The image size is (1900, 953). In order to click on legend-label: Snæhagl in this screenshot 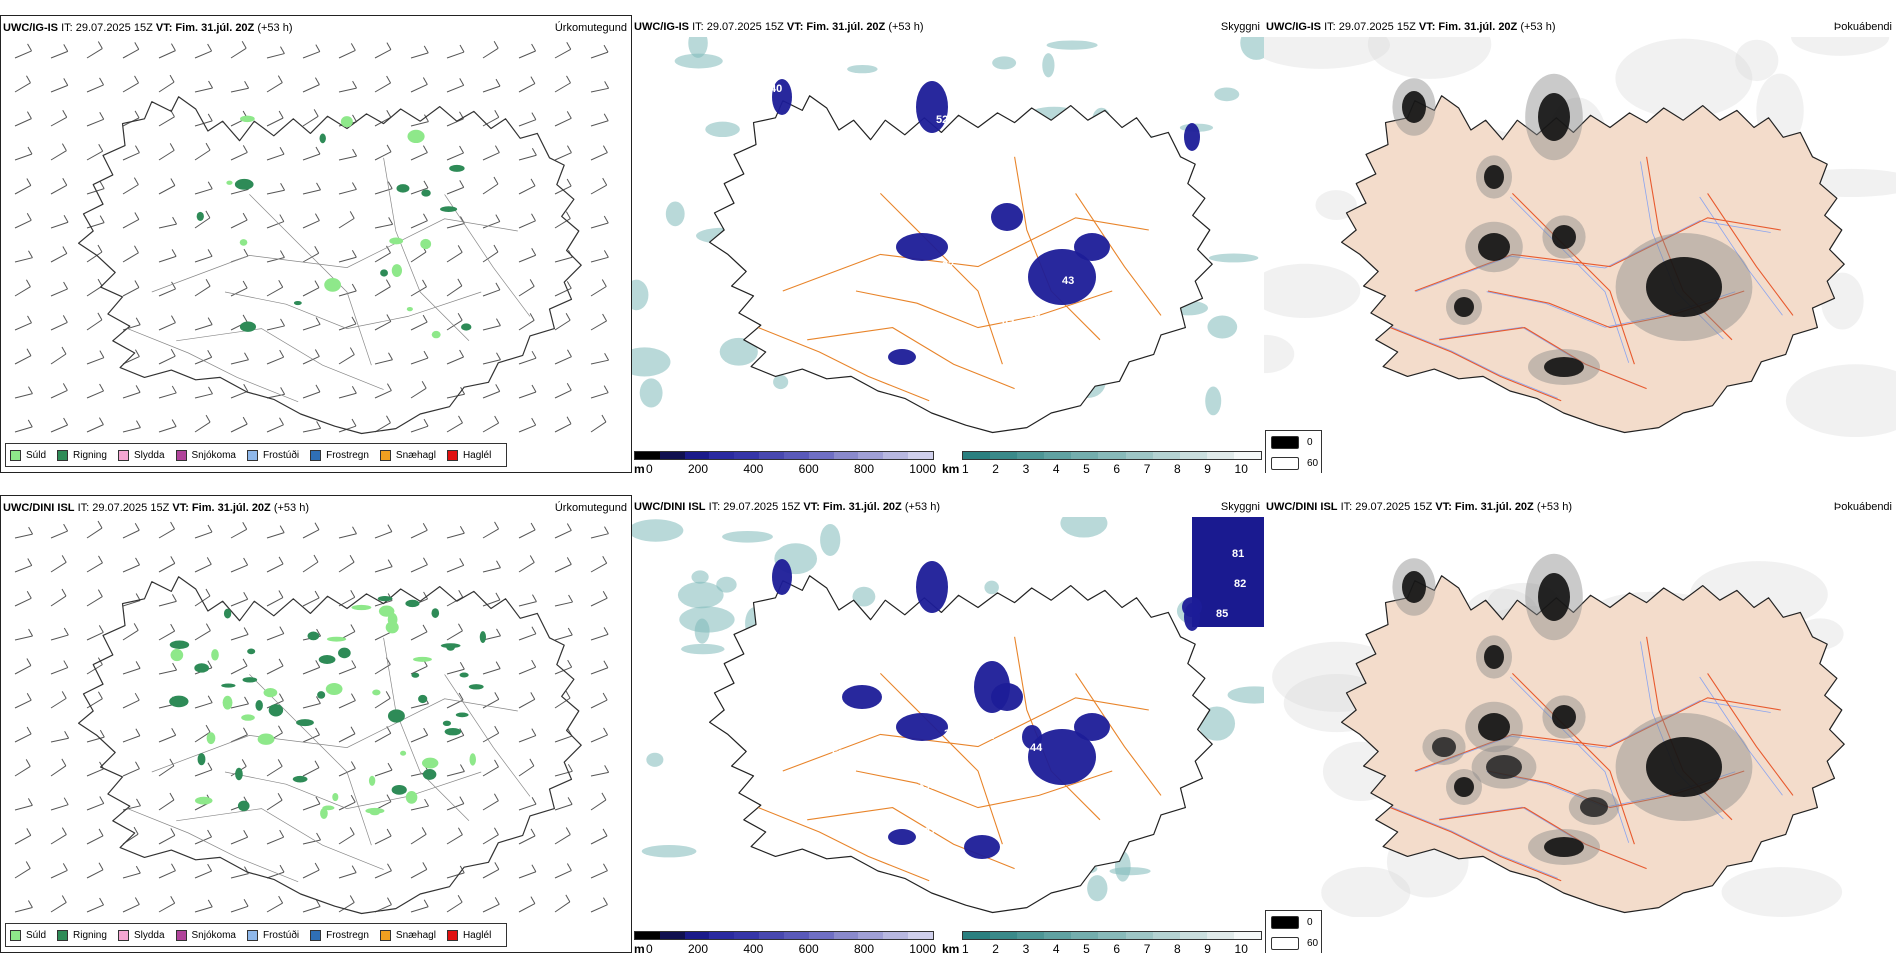, I will do `click(415, 455)`.